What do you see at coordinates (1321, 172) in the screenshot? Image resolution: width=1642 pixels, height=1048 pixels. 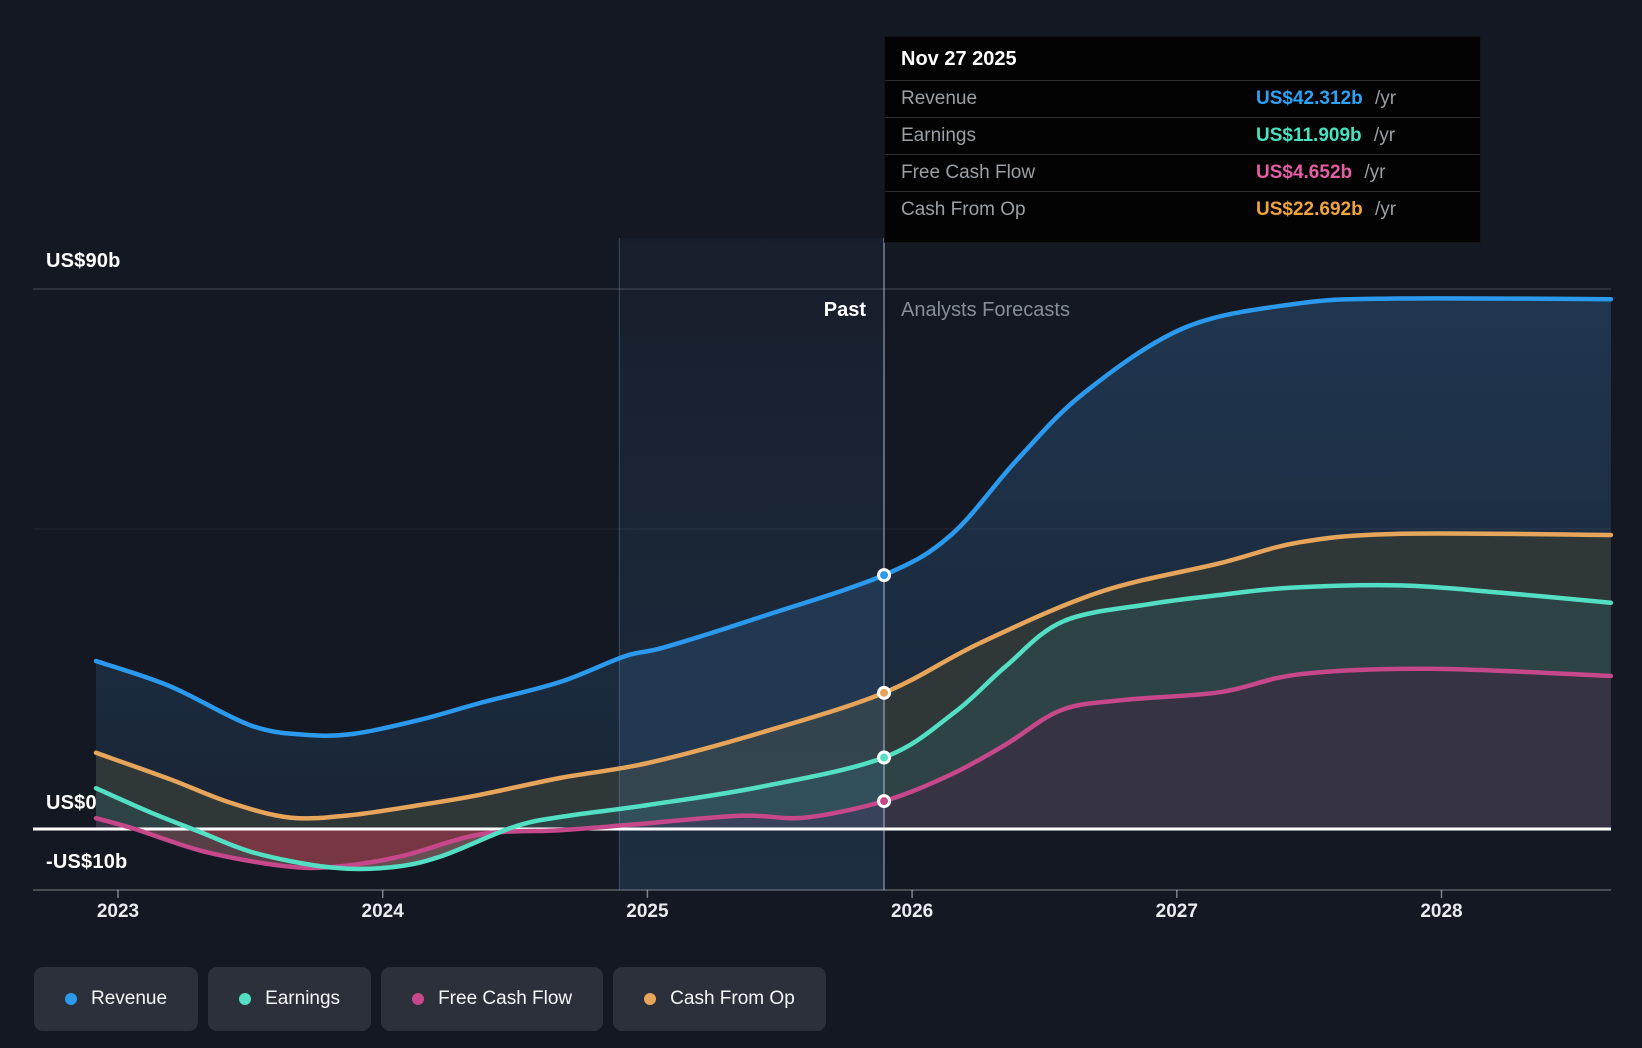 I see `tooltip-row-value: US$4.652b /yr` at bounding box center [1321, 172].